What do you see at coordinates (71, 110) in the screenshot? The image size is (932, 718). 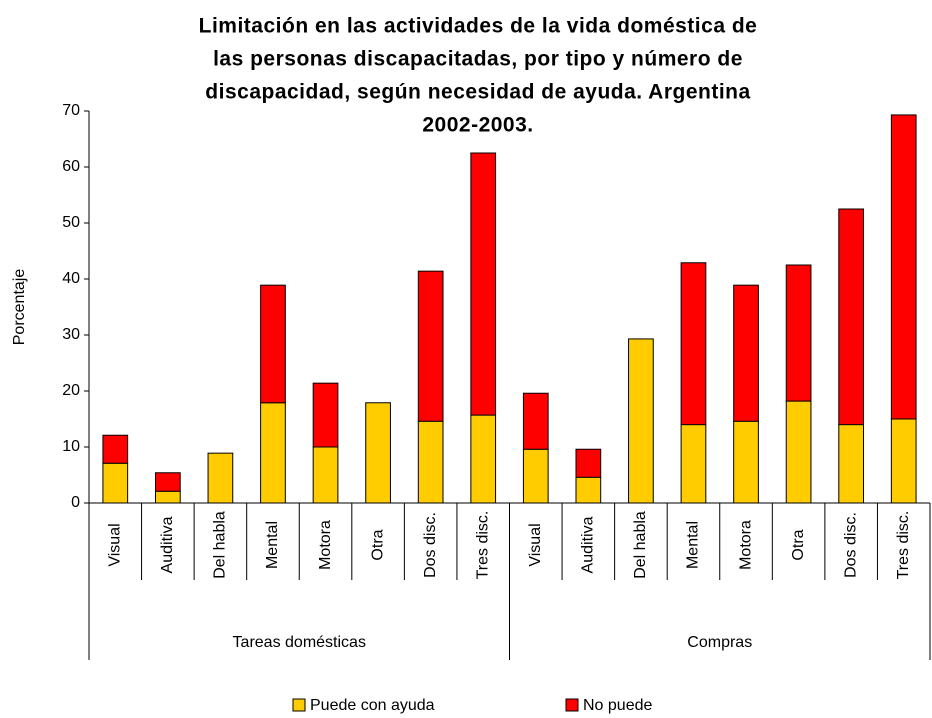 I see `y-tick-label: 70` at bounding box center [71, 110].